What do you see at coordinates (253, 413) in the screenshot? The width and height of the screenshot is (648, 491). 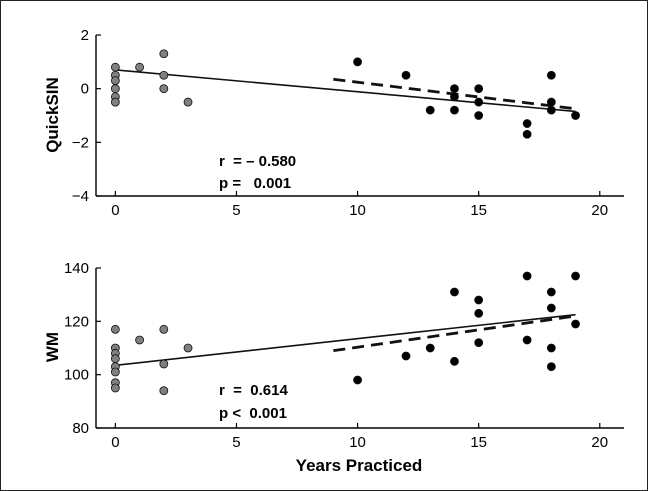 I see `wm-p-annotation: p < 0.001` at bounding box center [253, 413].